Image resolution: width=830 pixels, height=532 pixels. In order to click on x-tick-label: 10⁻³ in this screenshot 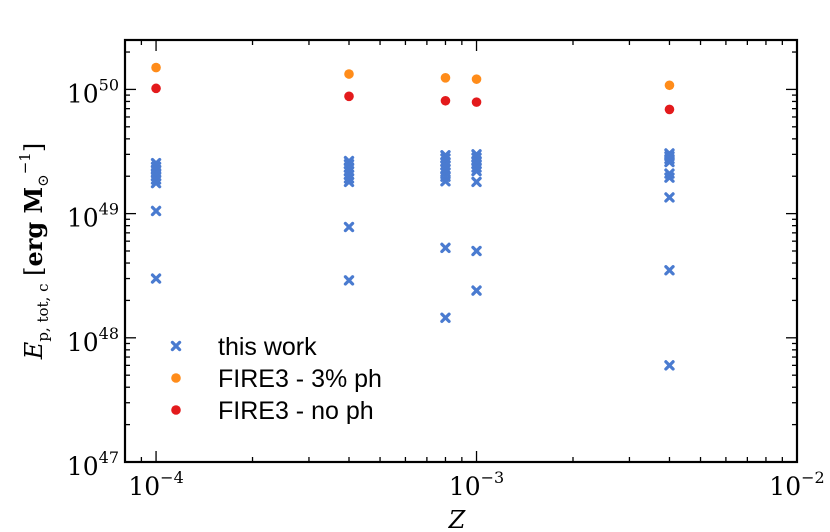, I will do `click(476, 484)`.